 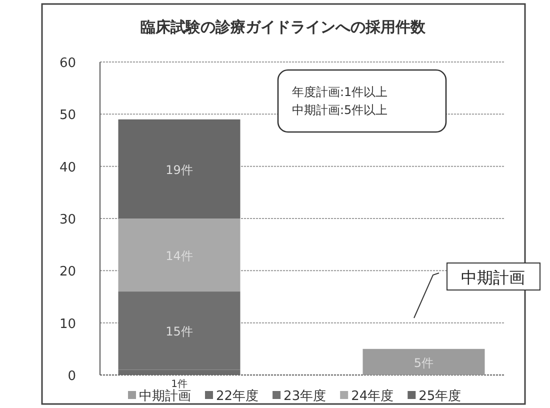 What do you see at coordinates (165, 396) in the screenshot?
I see `legend-label: 中期計画` at bounding box center [165, 396].